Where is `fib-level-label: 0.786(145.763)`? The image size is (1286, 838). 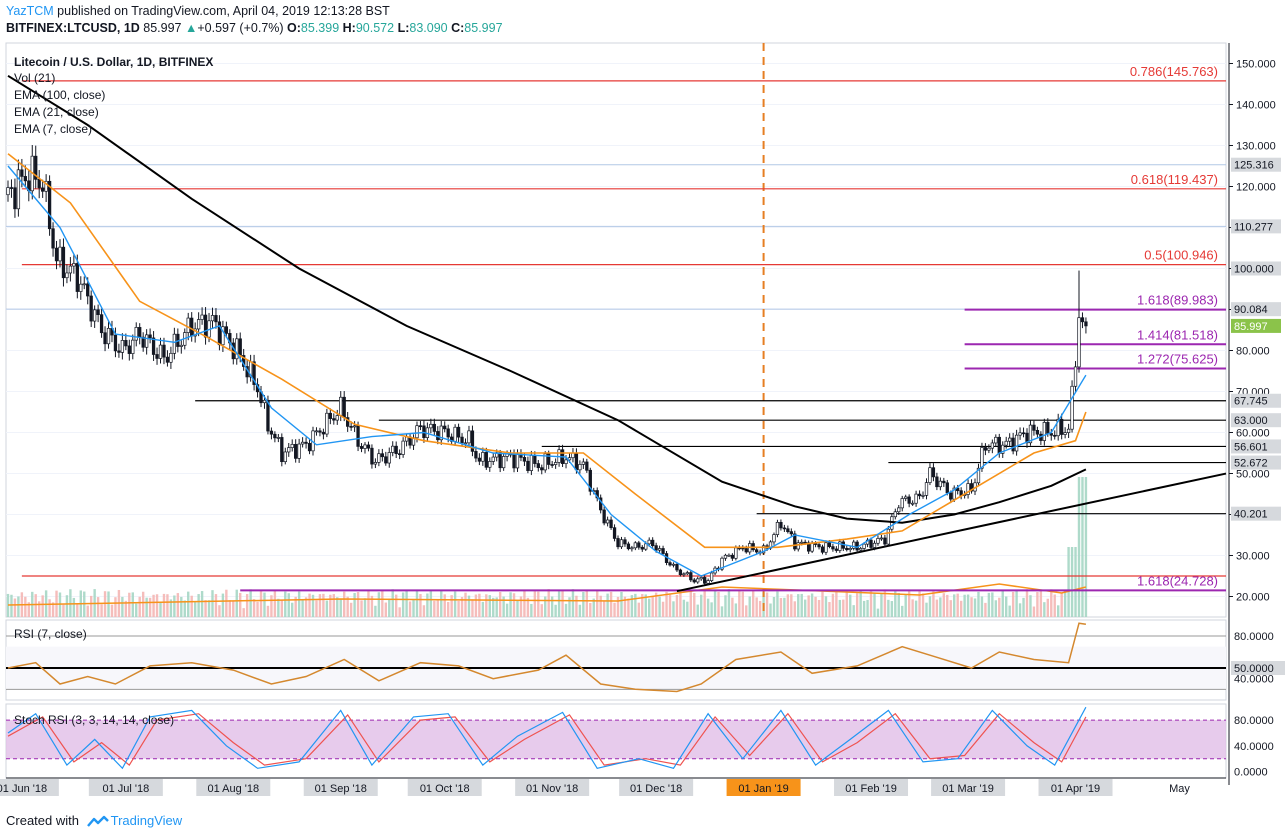 fib-level-label: 0.786(145.763) is located at coordinates (1174, 71).